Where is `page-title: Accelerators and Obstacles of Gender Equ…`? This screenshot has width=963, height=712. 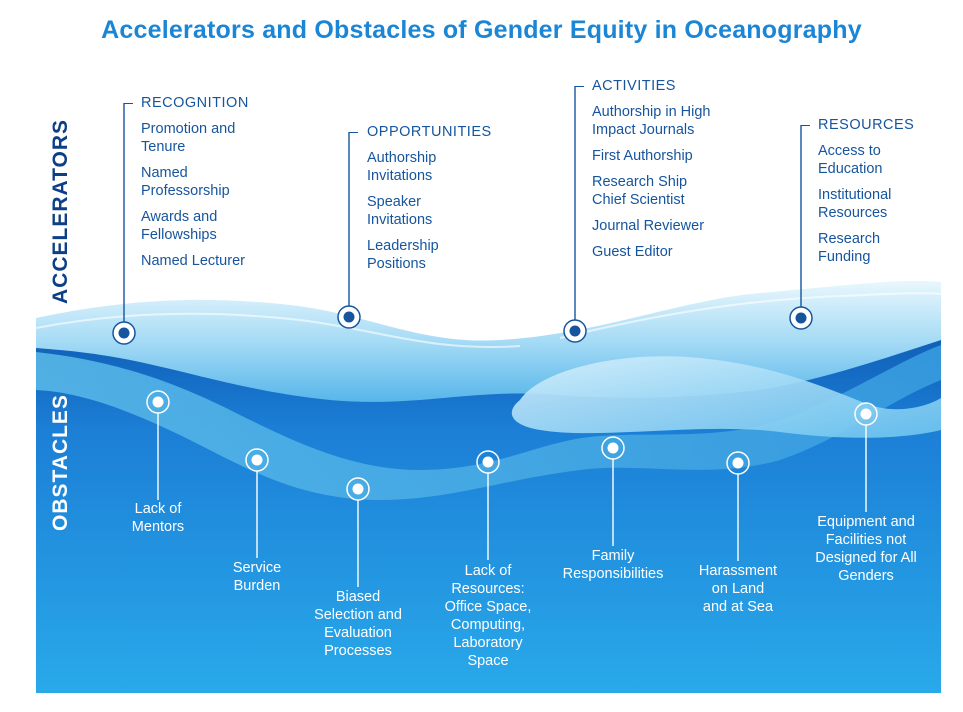 page-title: Accelerators and Obstacles of Gender Equ… is located at coordinates (481, 30).